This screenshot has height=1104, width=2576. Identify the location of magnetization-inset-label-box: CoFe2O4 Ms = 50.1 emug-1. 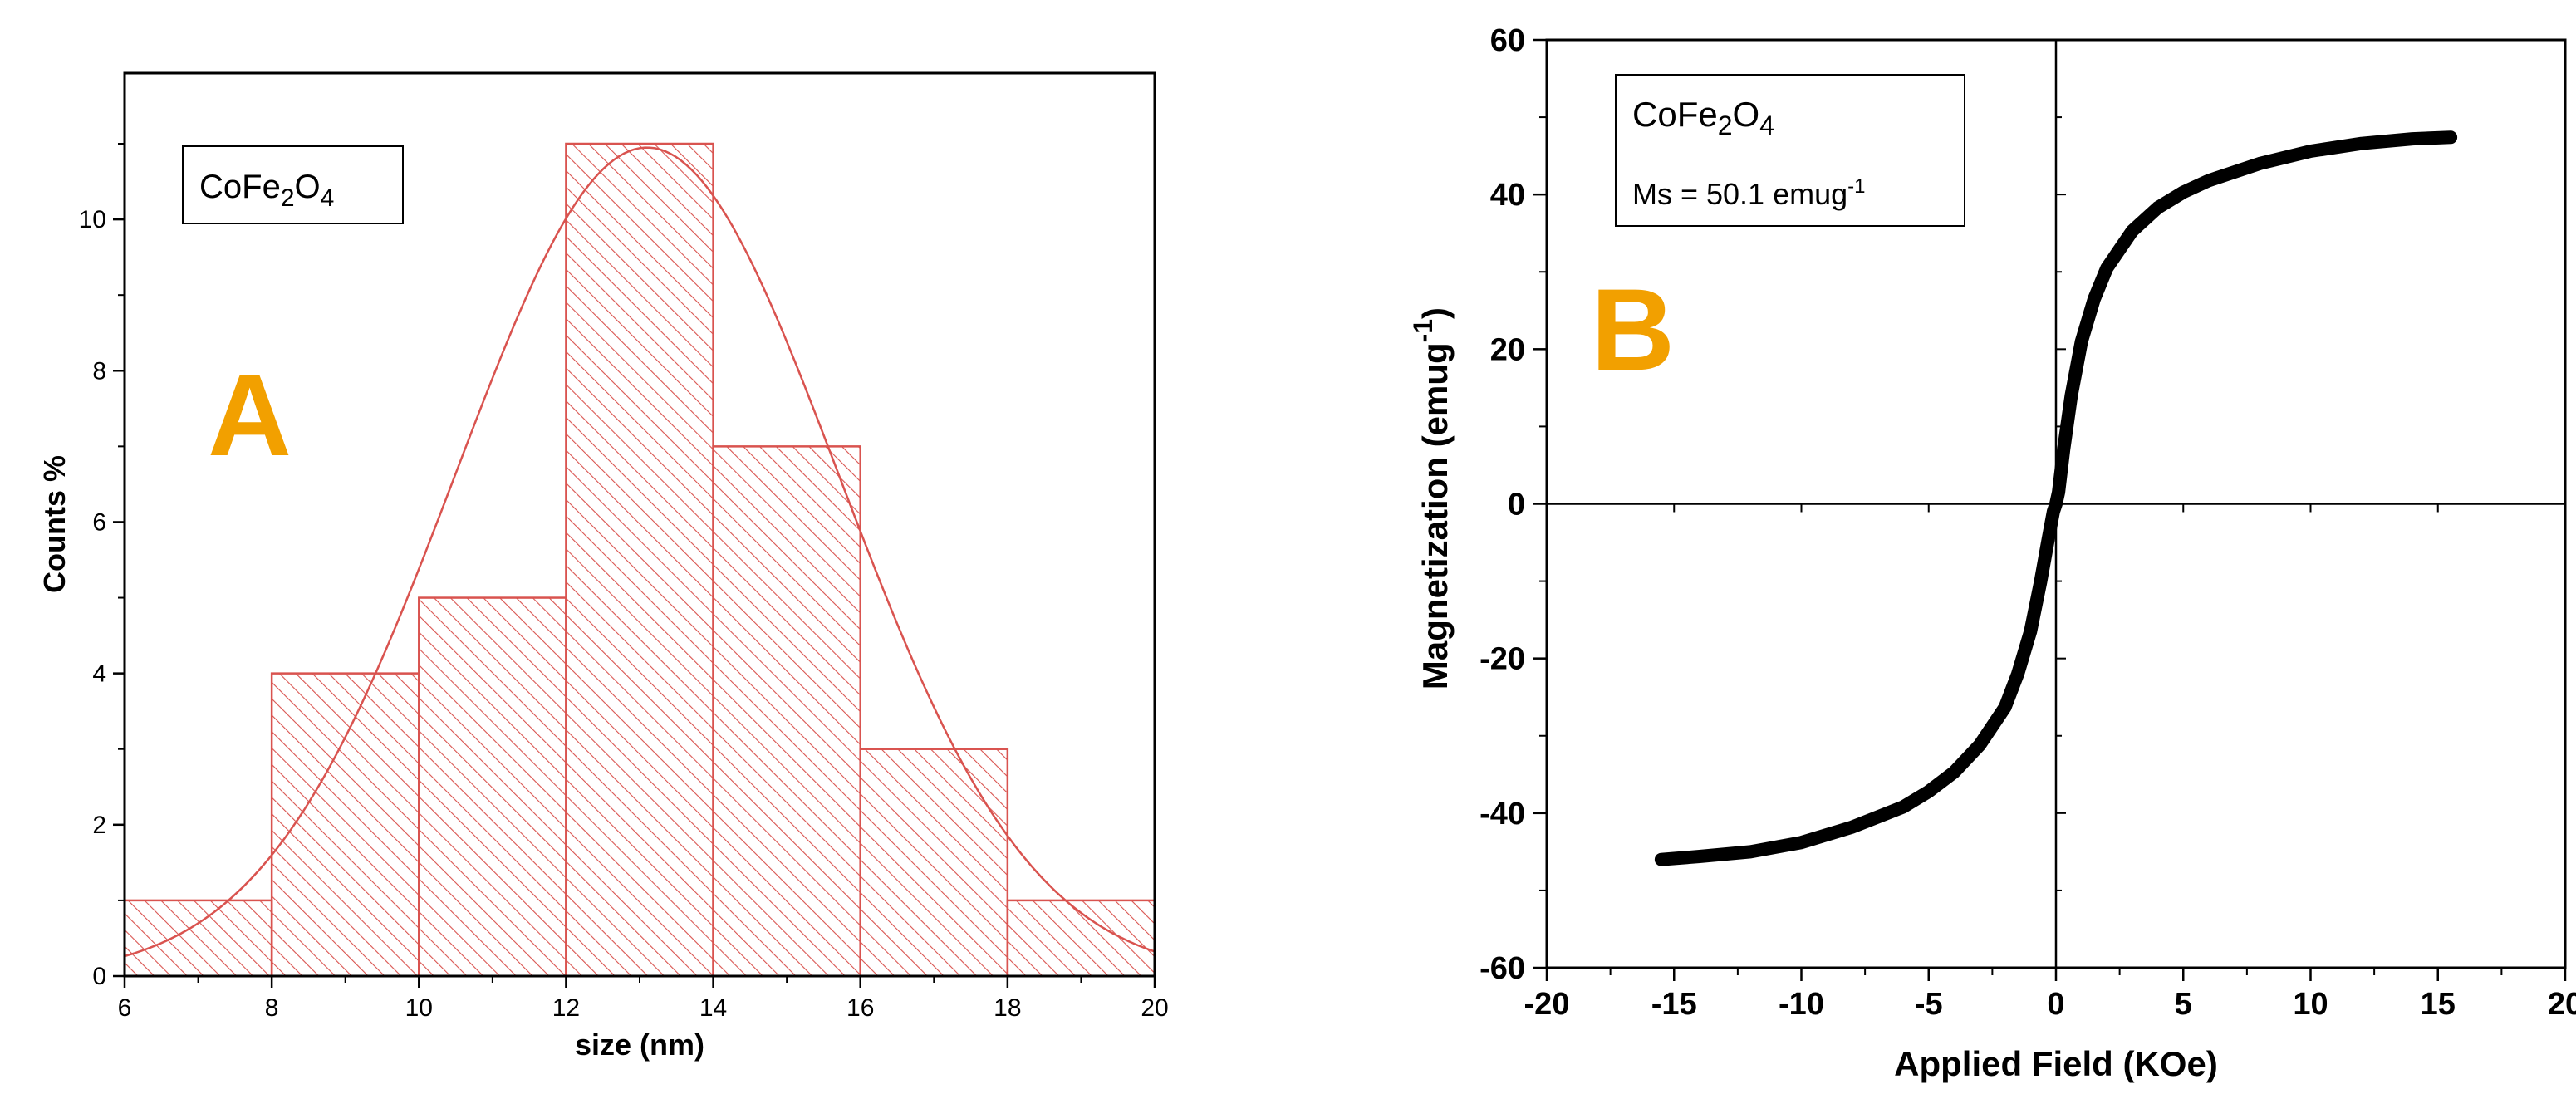
(1790, 150).